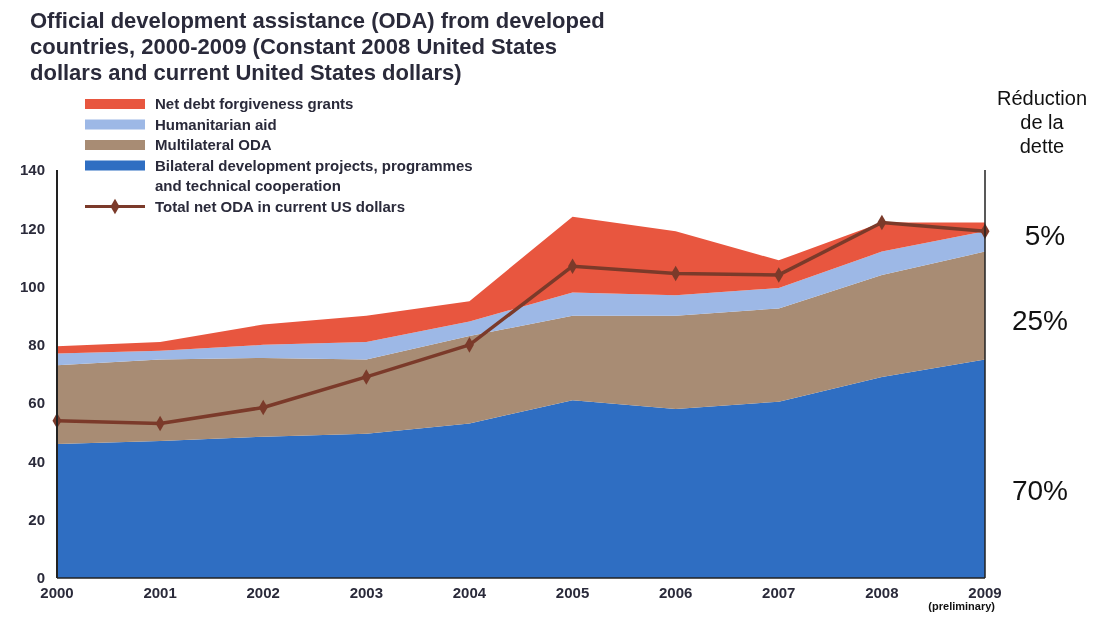 Image resolution: width=1112 pixels, height=620 pixels. What do you see at coordinates (254, 103) in the screenshot?
I see `legend-label: Net debt forgiveness grants` at bounding box center [254, 103].